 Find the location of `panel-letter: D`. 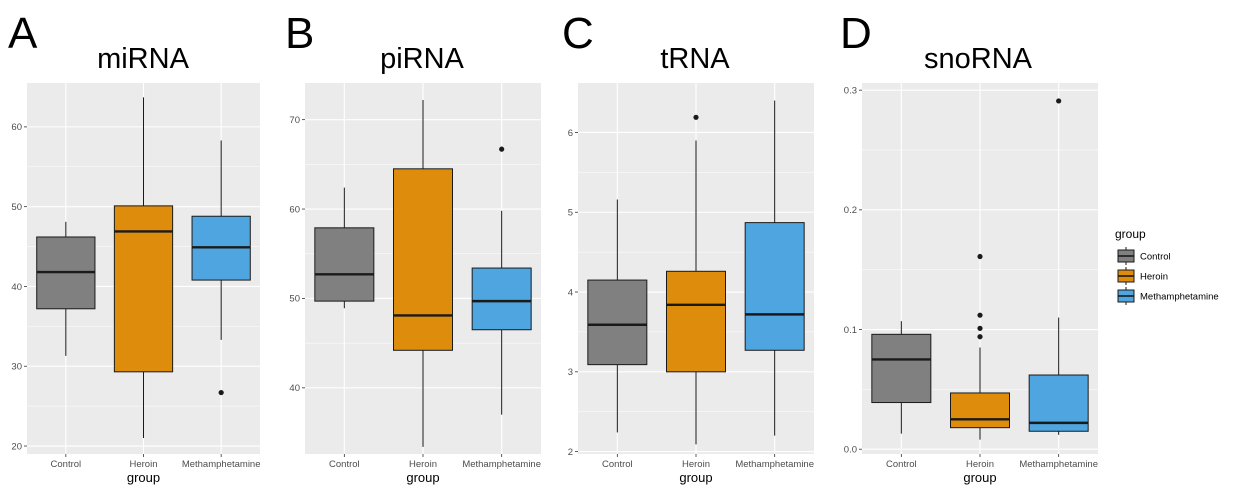

panel-letter: D is located at coordinates (856, 33).